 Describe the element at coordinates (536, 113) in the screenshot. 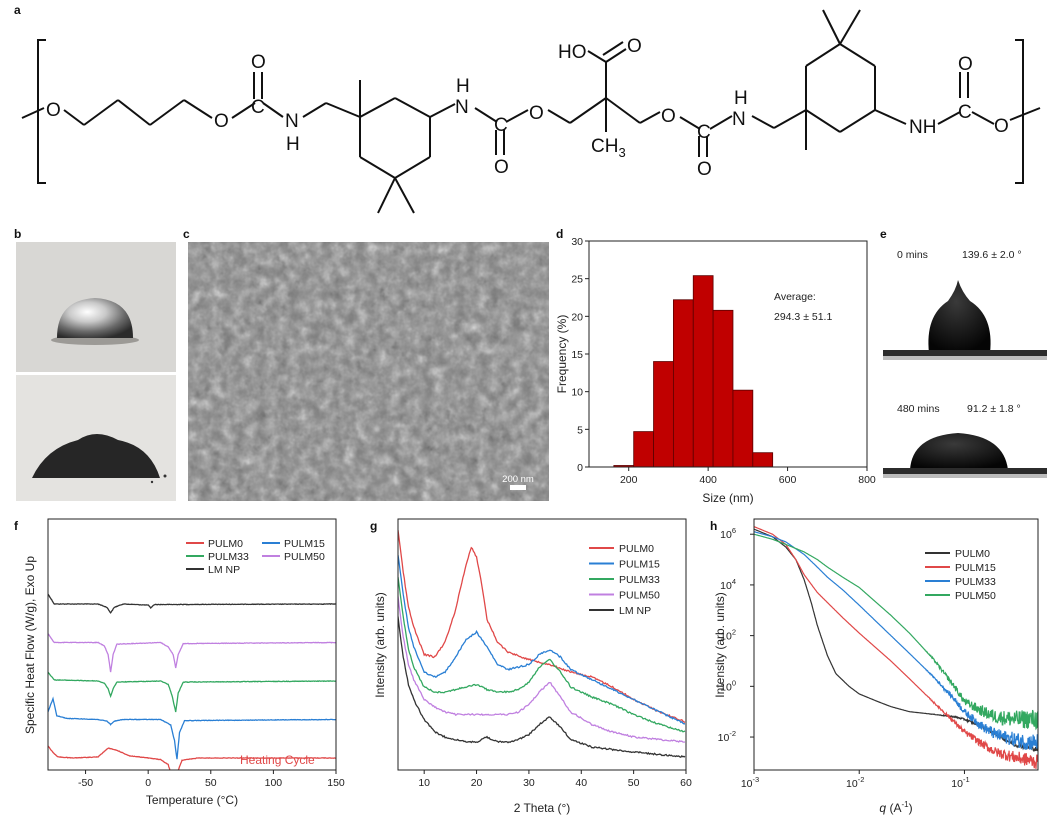

I see `atom-o5: O` at that location.